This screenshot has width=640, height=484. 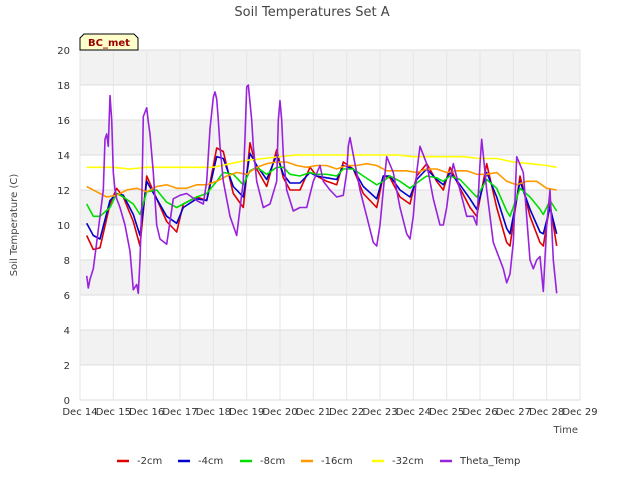 I want to click on y-tick-label: 10, so click(x=63, y=226).